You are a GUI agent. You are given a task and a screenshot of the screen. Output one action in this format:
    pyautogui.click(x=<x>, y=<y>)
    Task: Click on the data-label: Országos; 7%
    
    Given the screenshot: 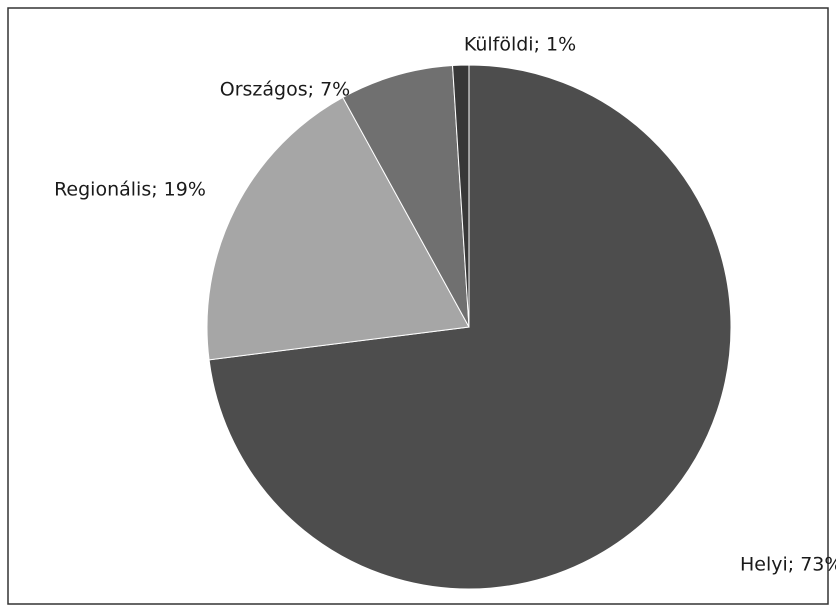 What is the action you would take?
    pyautogui.click(x=285, y=90)
    